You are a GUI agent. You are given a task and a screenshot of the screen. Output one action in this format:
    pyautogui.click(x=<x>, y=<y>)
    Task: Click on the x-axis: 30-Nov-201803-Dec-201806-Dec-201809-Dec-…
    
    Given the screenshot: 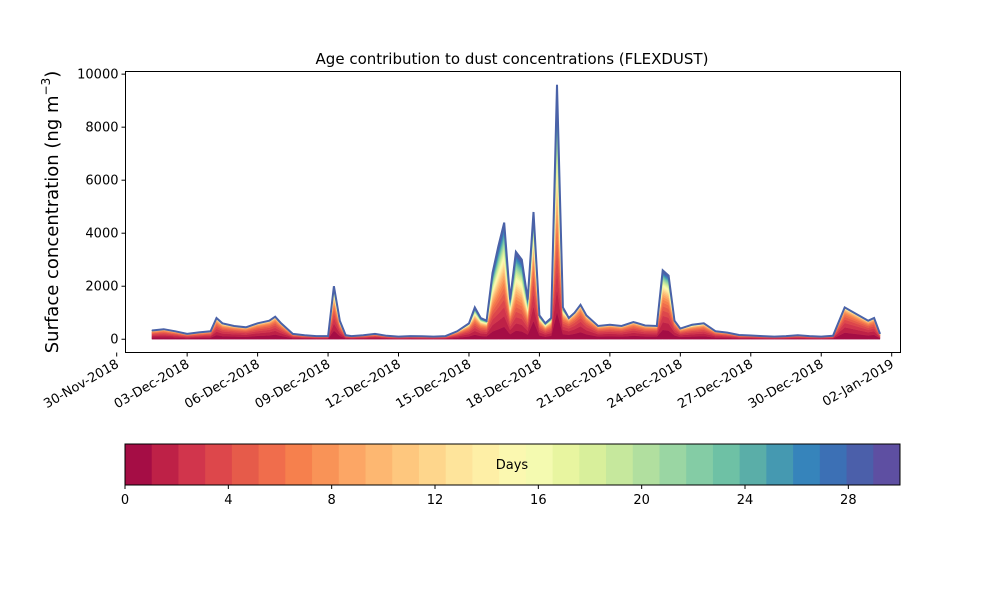 What is the action you would take?
    pyautogui.click(x=469, y=382)
    